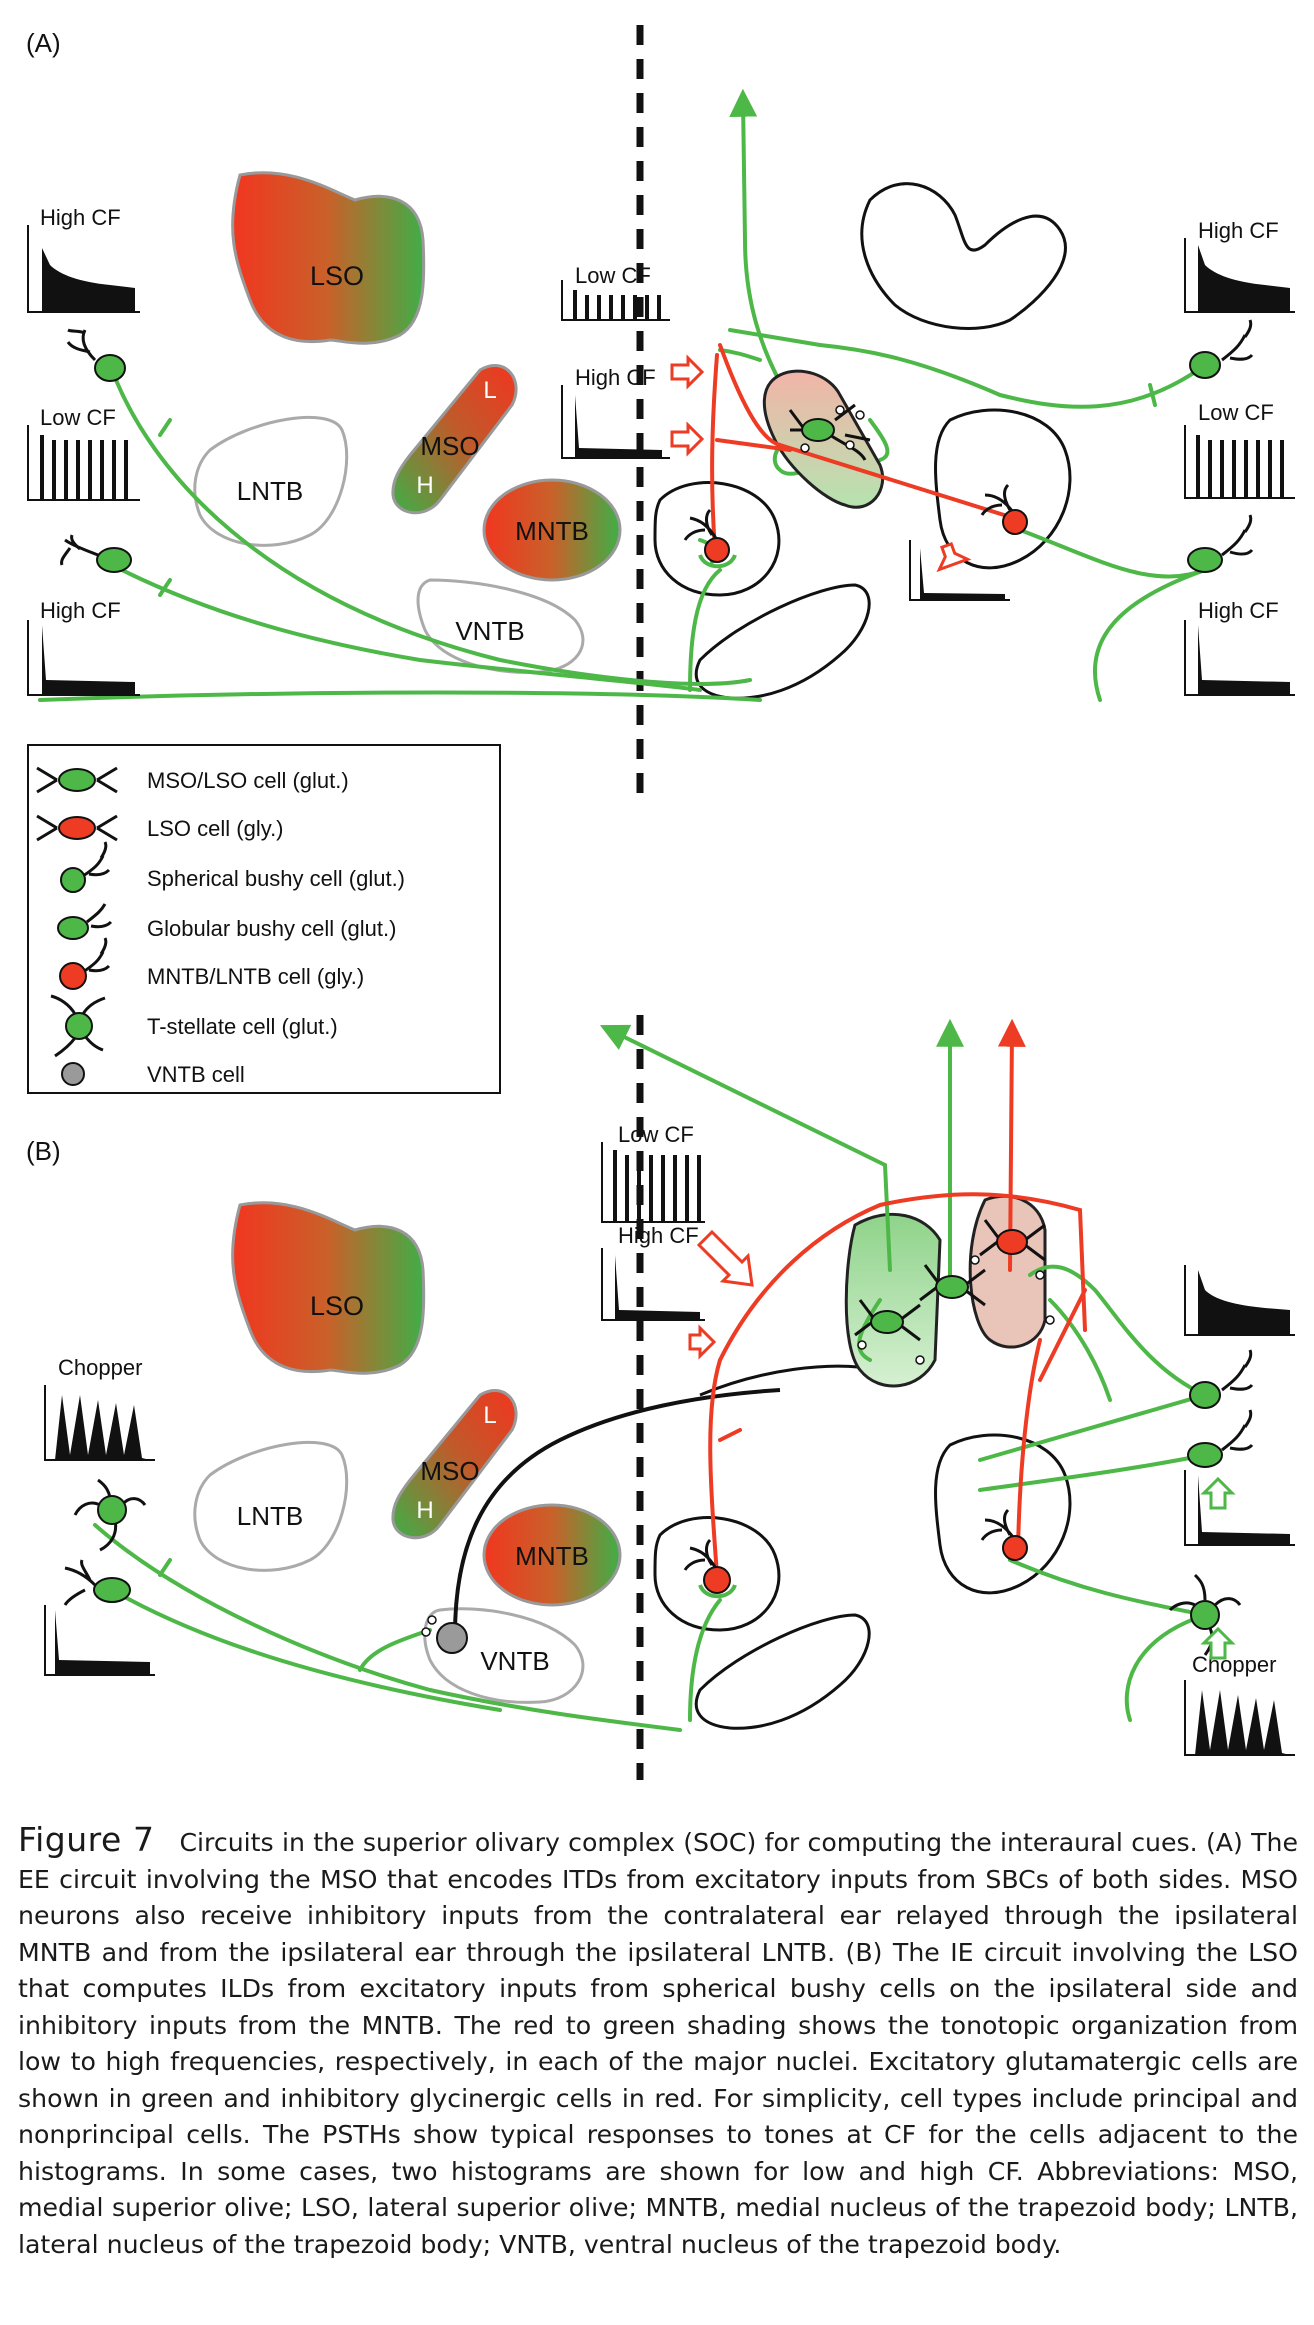  What do you see at coordinates (86, 1839) in the screenshot?
I see `figure-label: Figure 7` at bounding box center [86, 1839].